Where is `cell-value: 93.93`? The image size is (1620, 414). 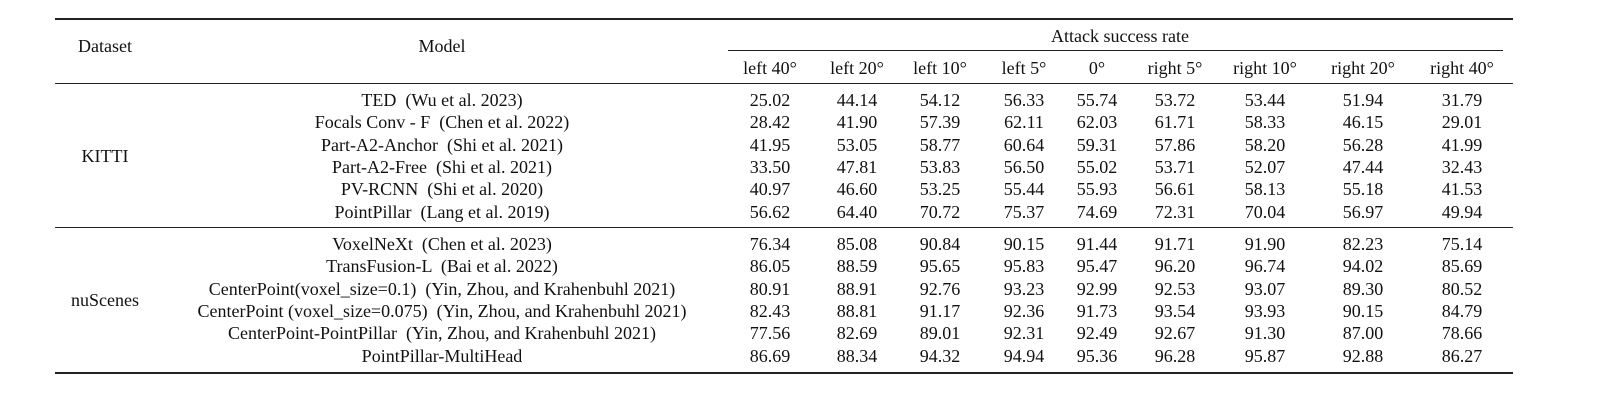 cell-value: 93.93 is located at coordinates (1265, 310).